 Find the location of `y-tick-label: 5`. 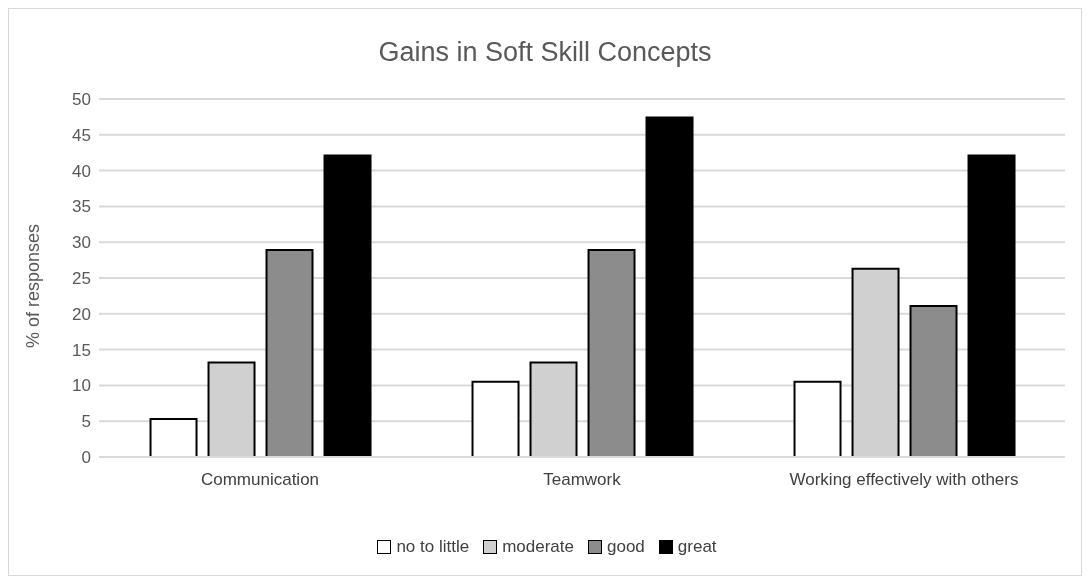

y-tick-label: 5 is located at coordinates (86, 422).